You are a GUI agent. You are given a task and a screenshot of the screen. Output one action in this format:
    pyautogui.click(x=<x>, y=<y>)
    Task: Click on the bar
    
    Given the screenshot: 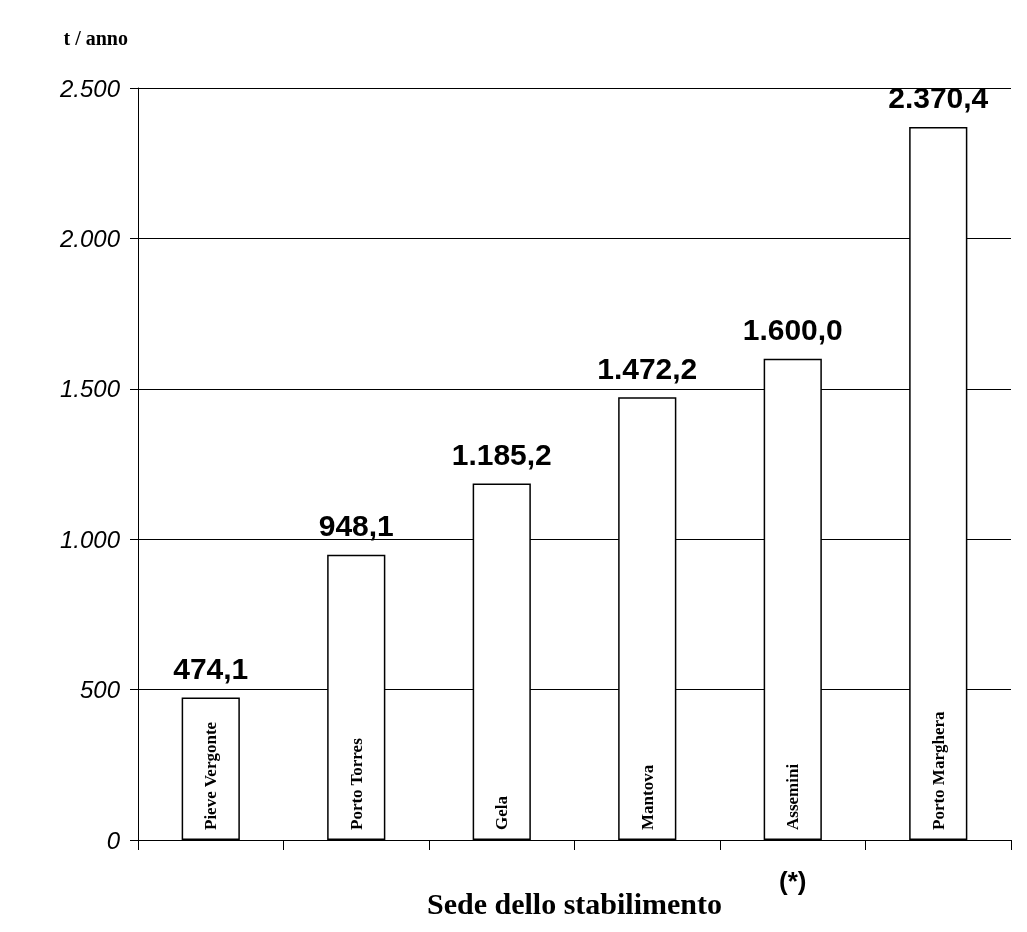 What is the action you would take?
    pyautogui.click(x=210, y=768)
    